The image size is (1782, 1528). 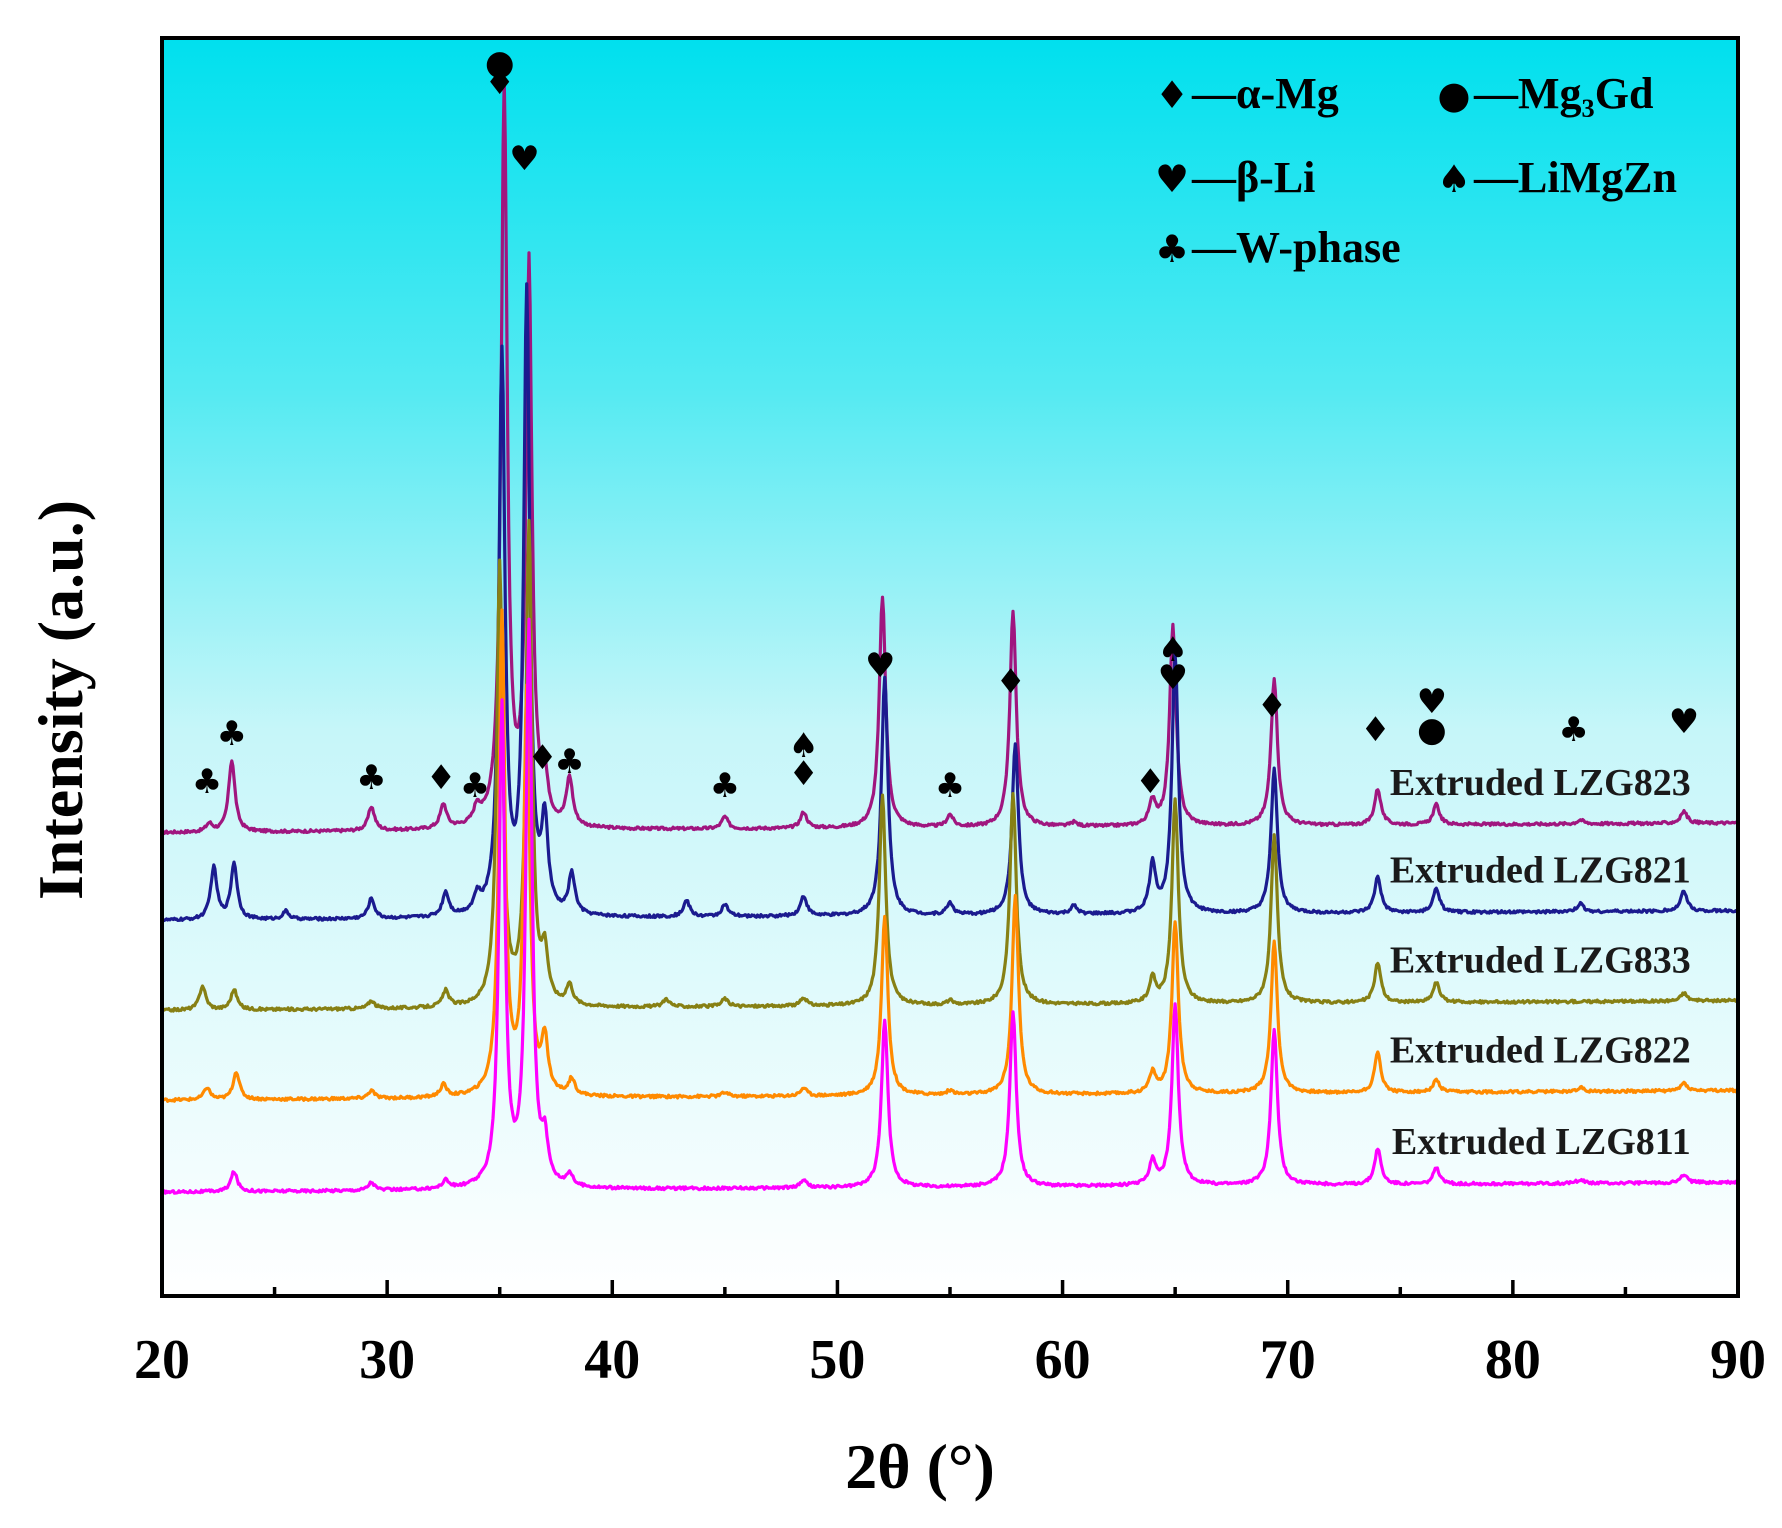 What do you see at coordinates (1172, 95) in the screenshot?
I see `legend-symbol: ♦` at bounding box center [1172, 95].